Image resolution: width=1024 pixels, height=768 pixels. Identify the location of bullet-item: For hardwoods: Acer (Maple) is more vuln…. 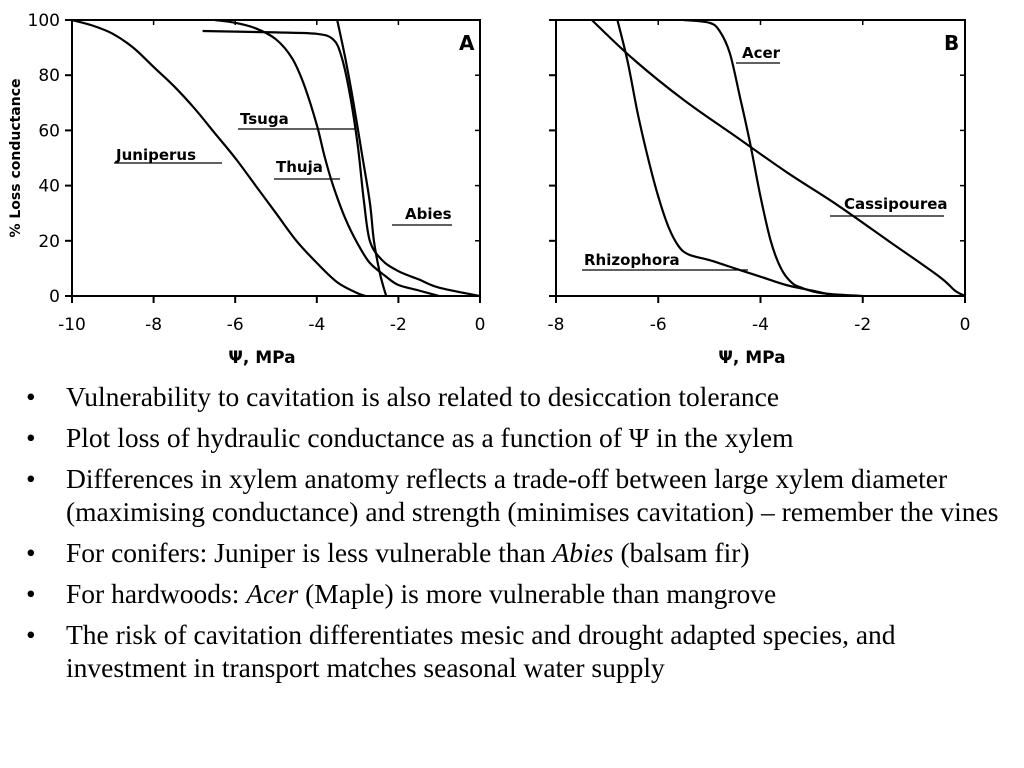
(521, 593).